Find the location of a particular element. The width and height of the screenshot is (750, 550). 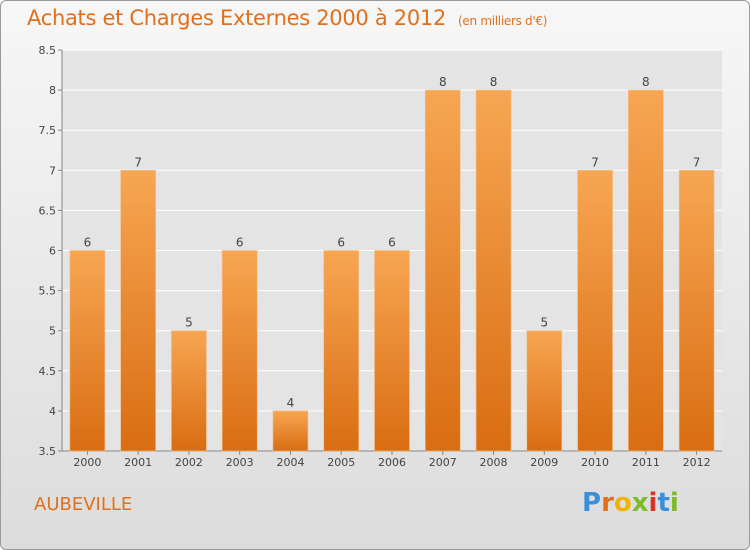

bar-2007 is located at coordinates (442, 270).